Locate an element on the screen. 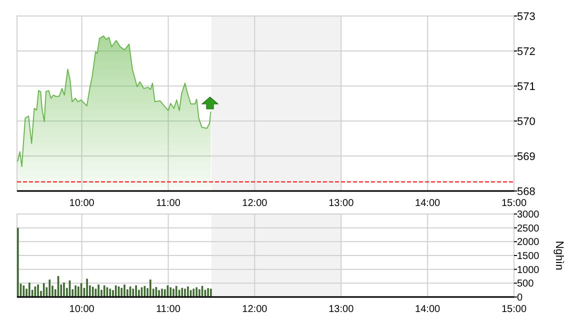 The width and height of the screenshot is (570, 320). y-tick-label: 569 is located at coordinates (526, 156).